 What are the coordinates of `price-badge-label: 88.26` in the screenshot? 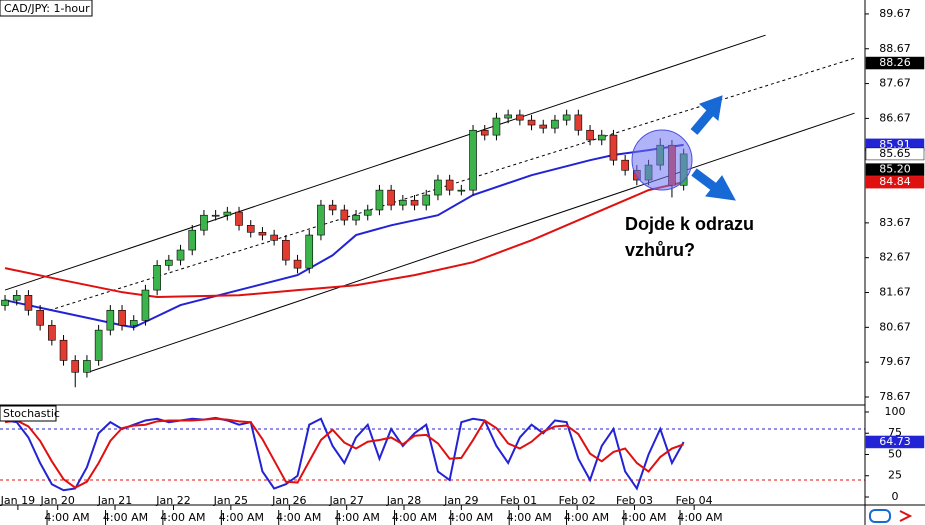 It's located at (895, 62).